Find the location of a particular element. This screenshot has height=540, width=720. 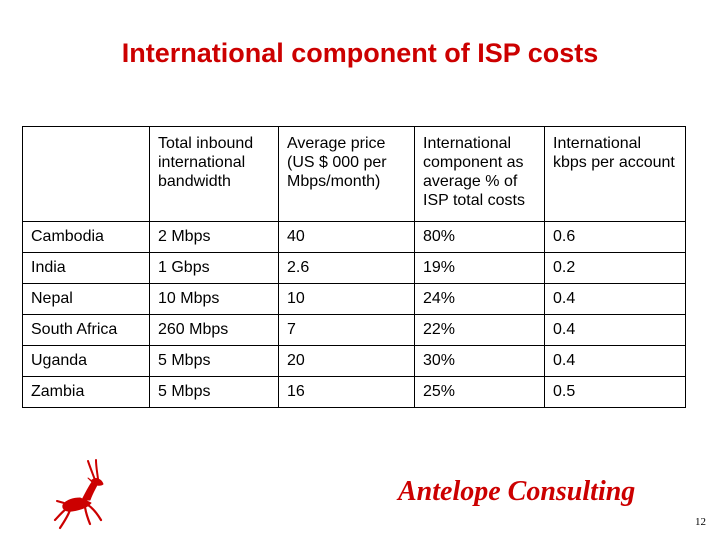

intl-share-cell: 19% is located at coordinates (479, 268).